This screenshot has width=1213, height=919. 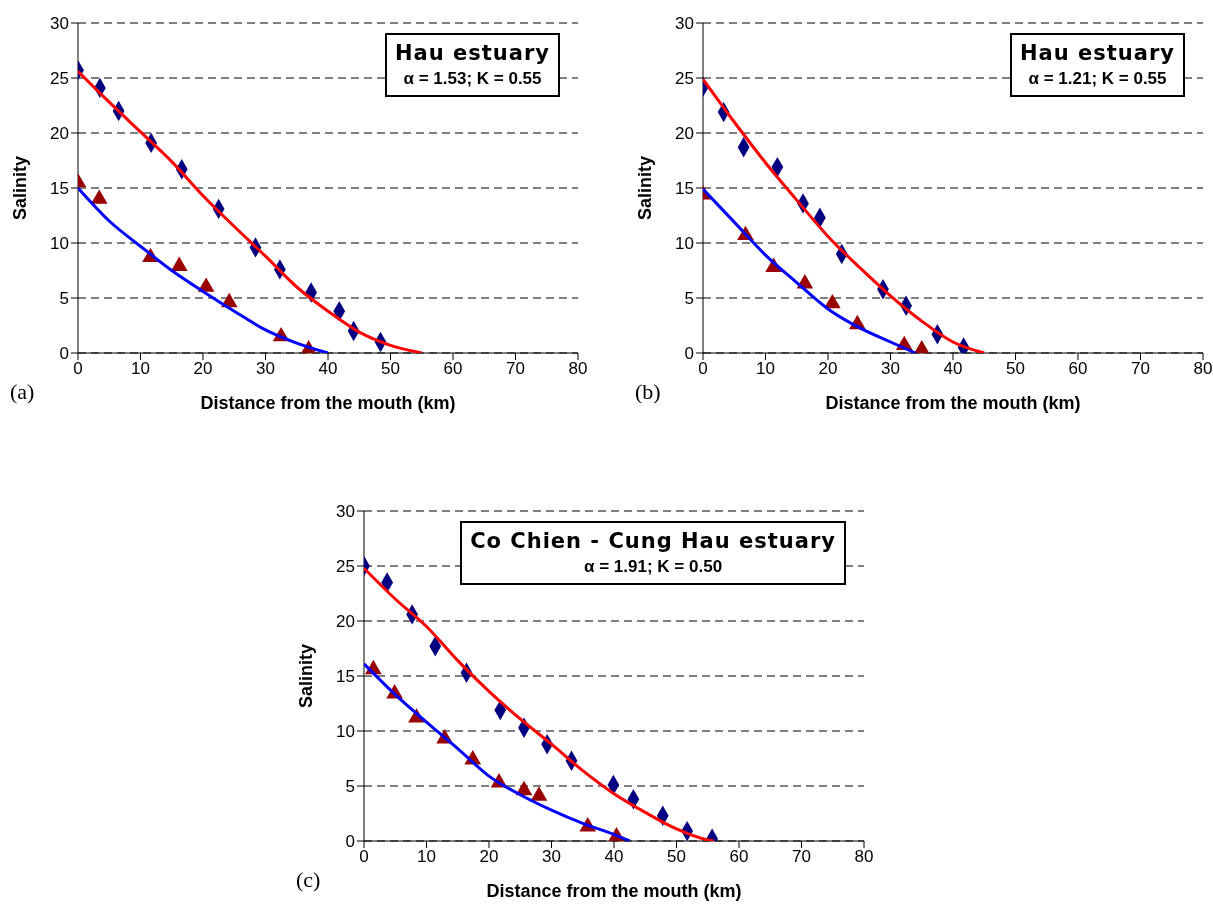 What do you see at coordinates (648, 392) in the screenshot?
I see `text: (b)` at bounding box center [648, 392].